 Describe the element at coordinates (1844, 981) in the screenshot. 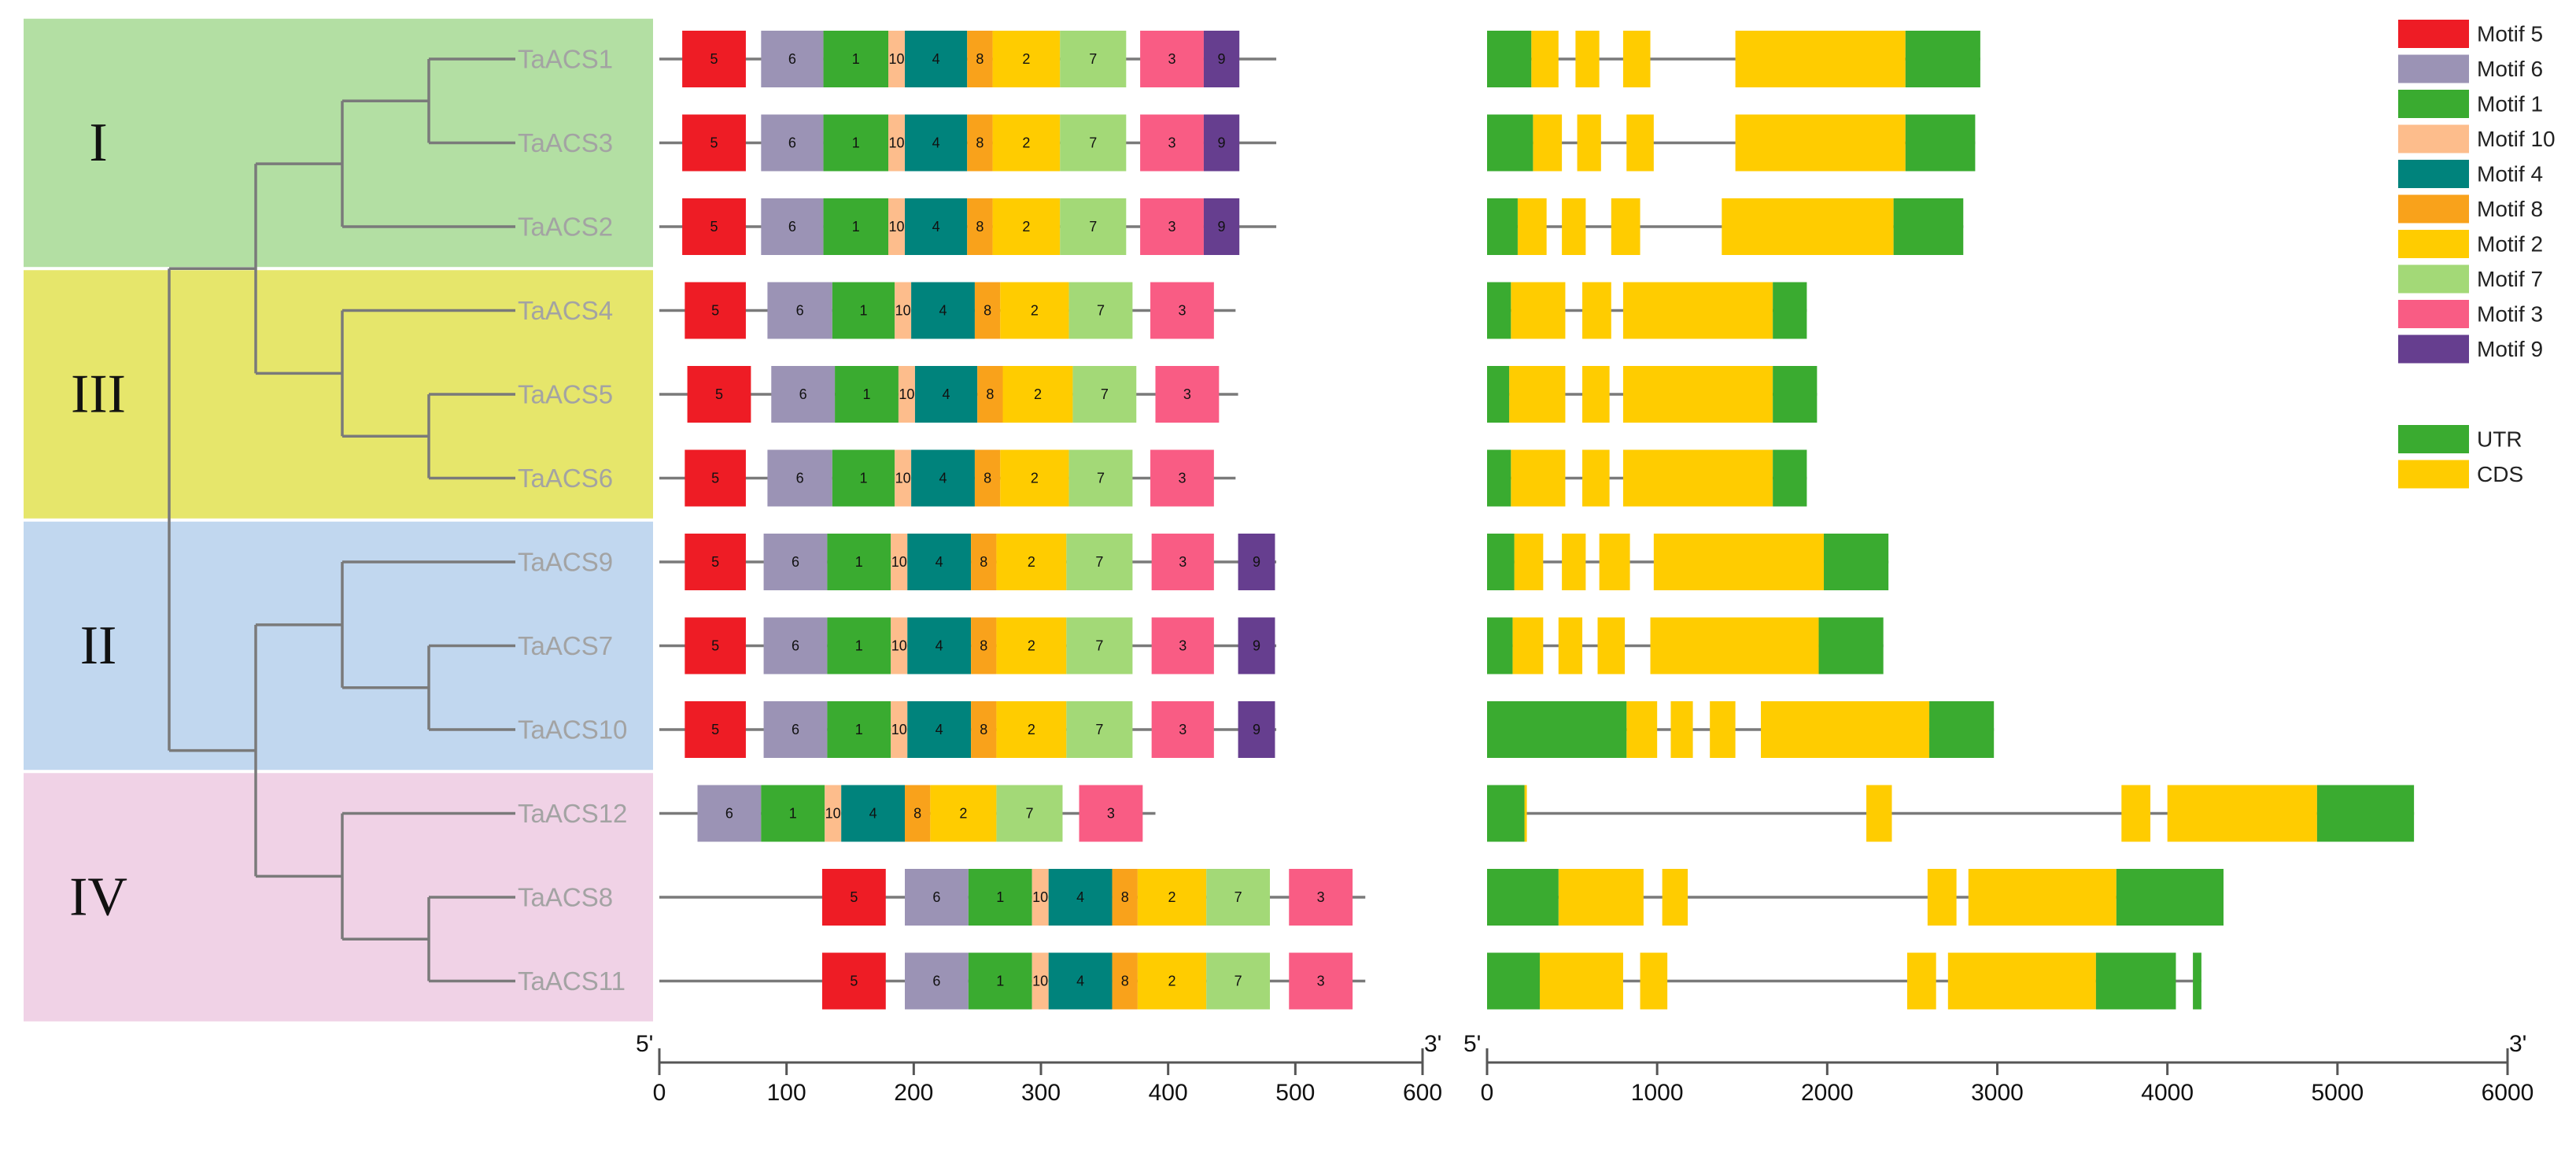

I see `gene-structure-row-TaACS11` at that location.